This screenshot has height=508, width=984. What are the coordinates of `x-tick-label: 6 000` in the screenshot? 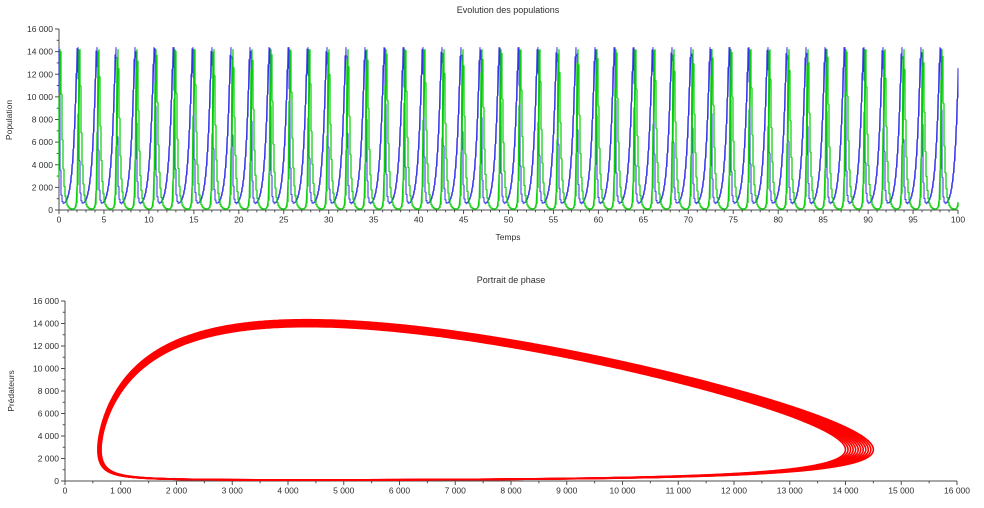 It's located at (400, 491).